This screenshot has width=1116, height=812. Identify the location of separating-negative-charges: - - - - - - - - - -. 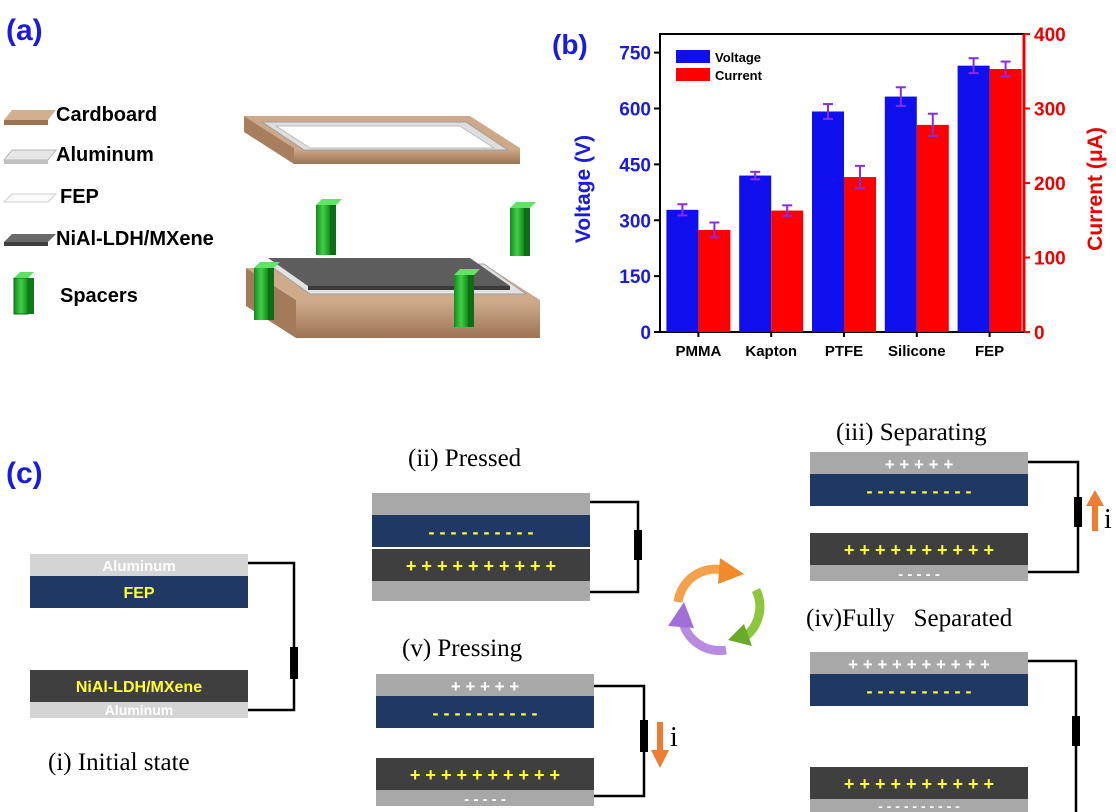
(919, 491).